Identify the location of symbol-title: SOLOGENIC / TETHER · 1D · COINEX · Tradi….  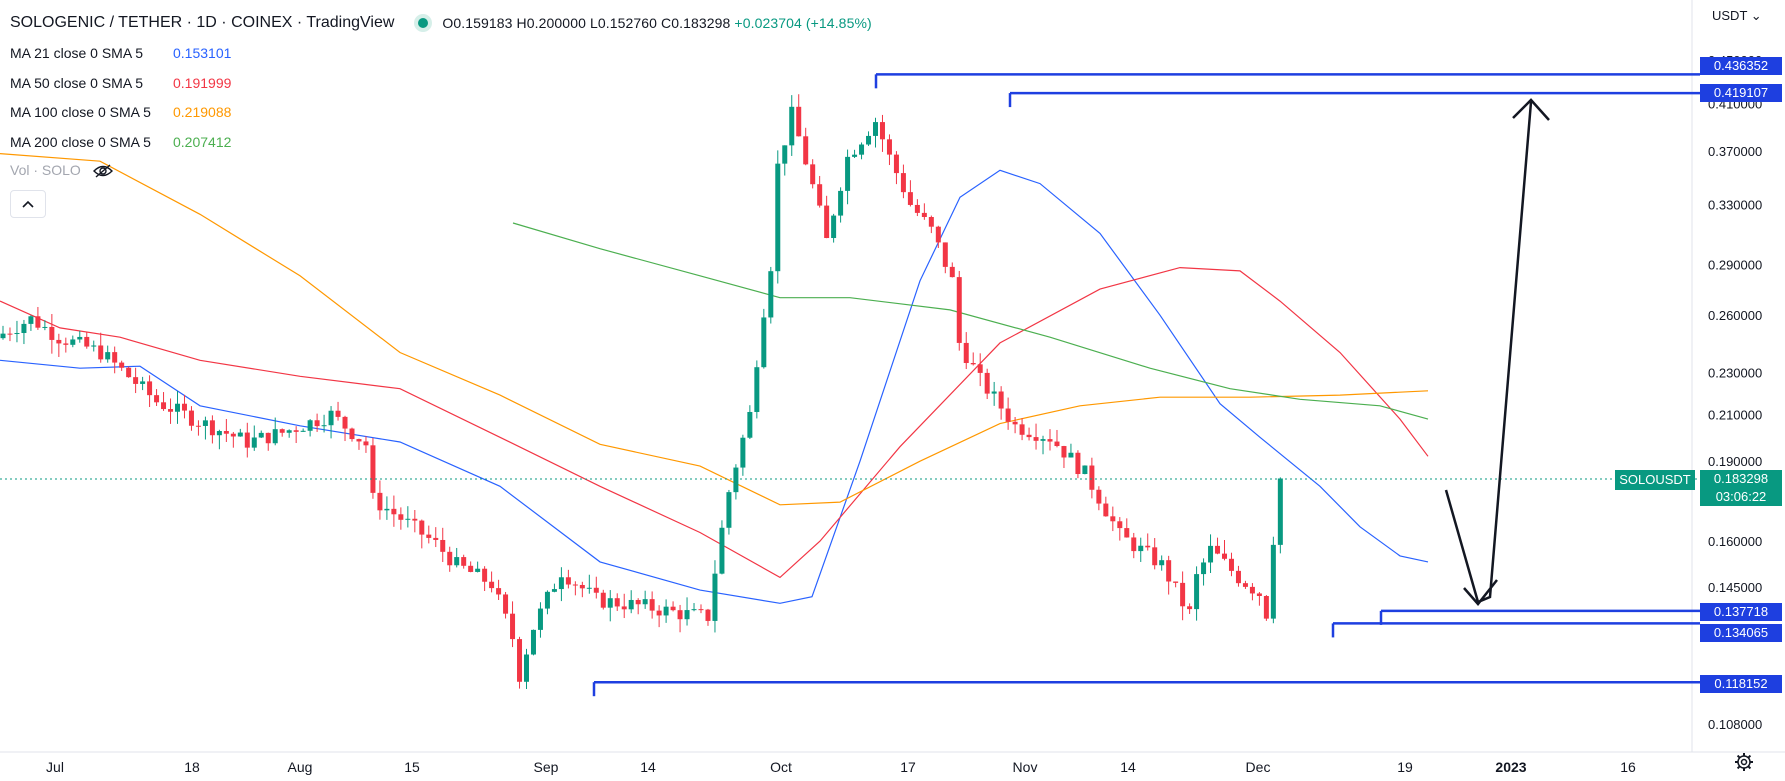
(202, 22).